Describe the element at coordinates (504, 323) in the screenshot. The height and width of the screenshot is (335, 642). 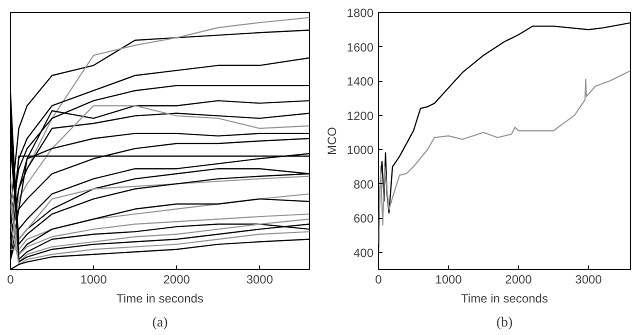
I see `text: (b)` at that location.